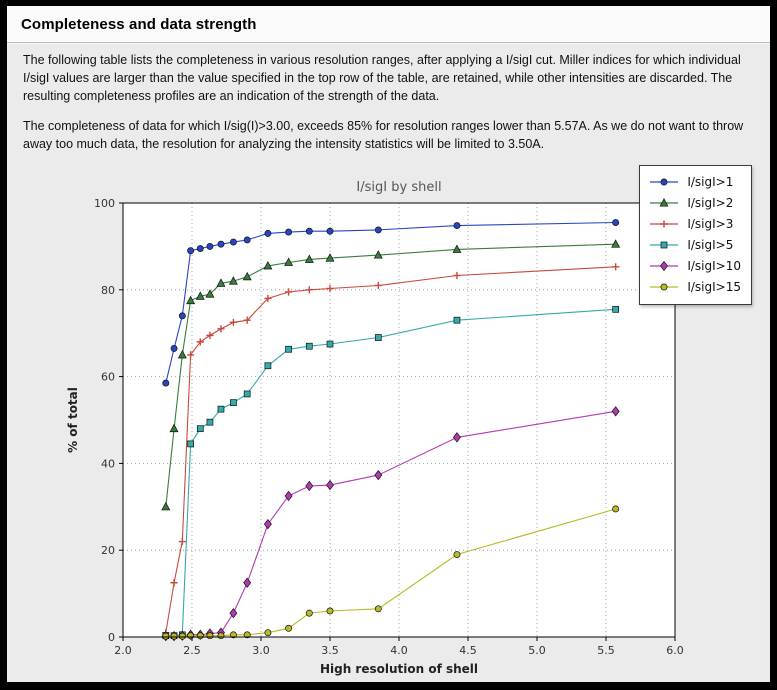  I want to click on x-tick-label: 4.5, so click(468, 650).